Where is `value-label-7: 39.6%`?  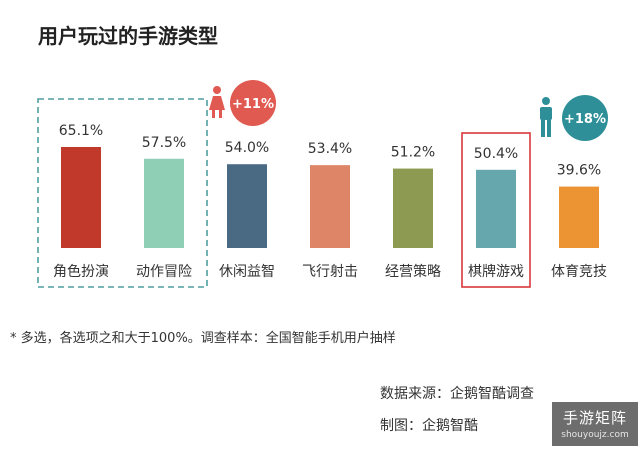
value-label-7: 39.6% is located at coordinates (579, 171).